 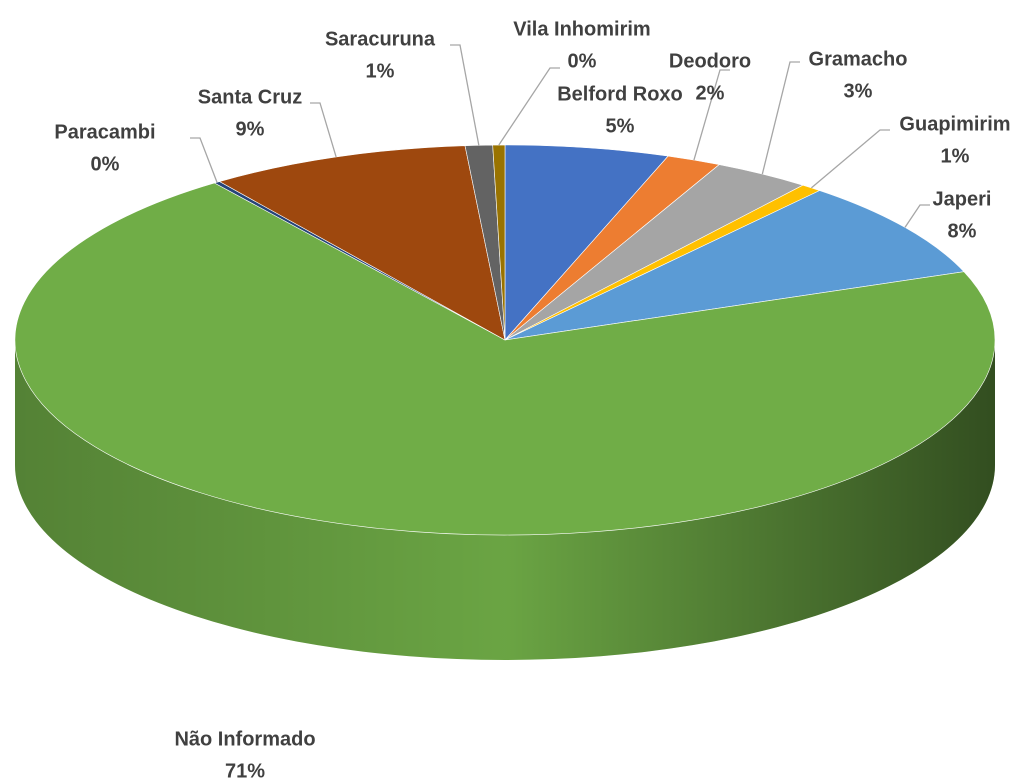 I want to click on data-label-value: 71%, so click(x=245, y=770).